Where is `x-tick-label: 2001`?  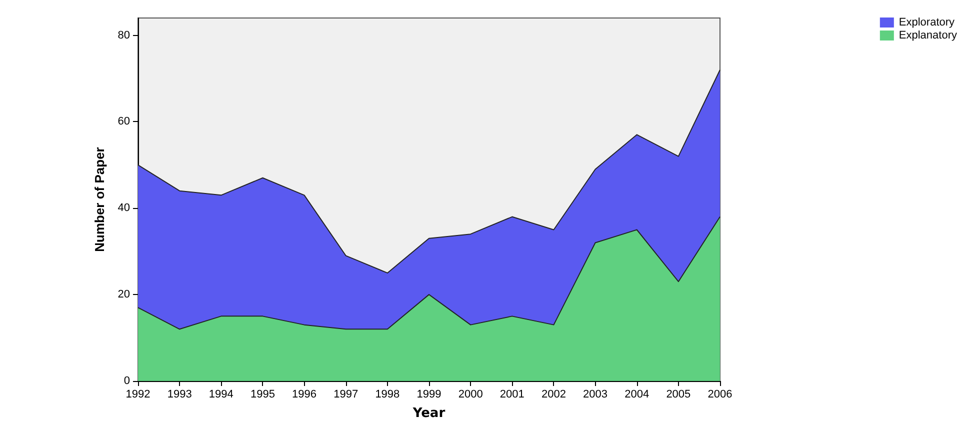 x-tick-label: 2001 is located at coordinates (512, 394).